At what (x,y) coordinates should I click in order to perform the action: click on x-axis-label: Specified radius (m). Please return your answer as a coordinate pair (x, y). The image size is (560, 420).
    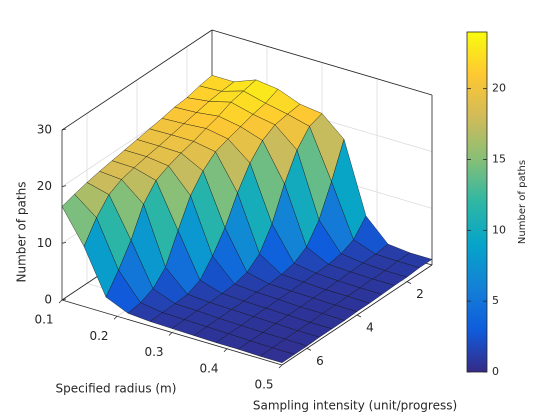
    Looking at the image, I should click on (116, 389).